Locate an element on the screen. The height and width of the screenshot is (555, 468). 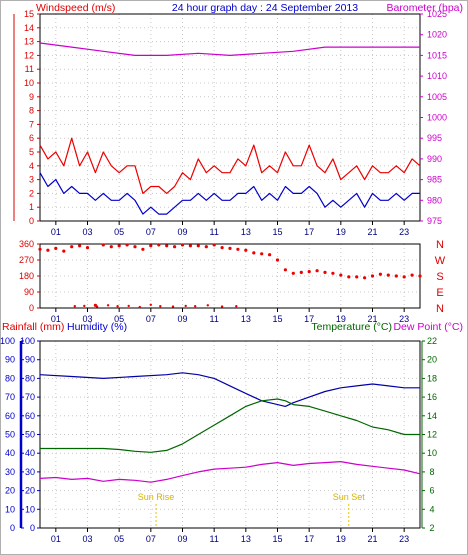
windspeed-tick-label: 7 is located at coordinates (31, 124).